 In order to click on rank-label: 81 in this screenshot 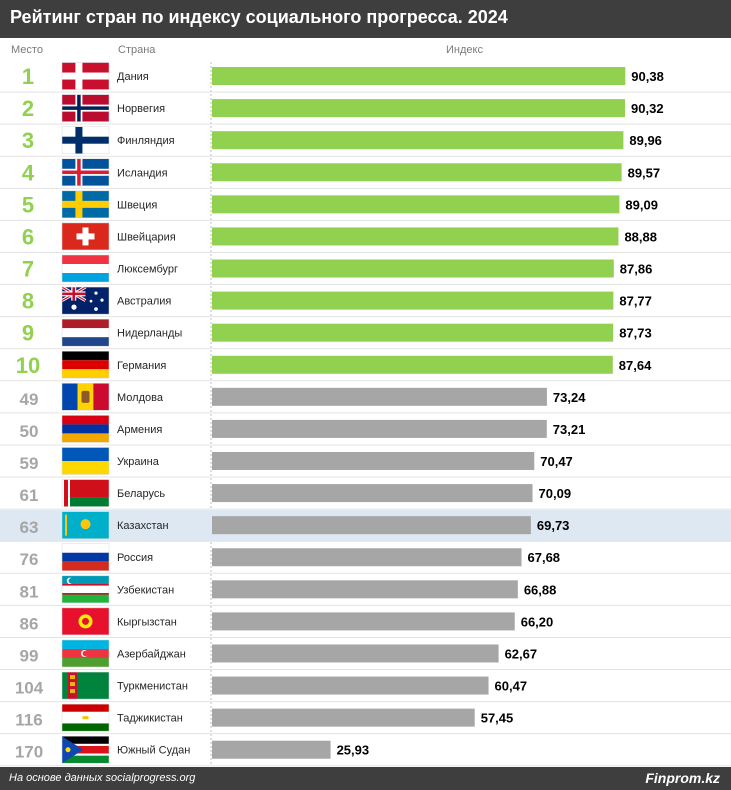, I will do `click(29, 591)`.